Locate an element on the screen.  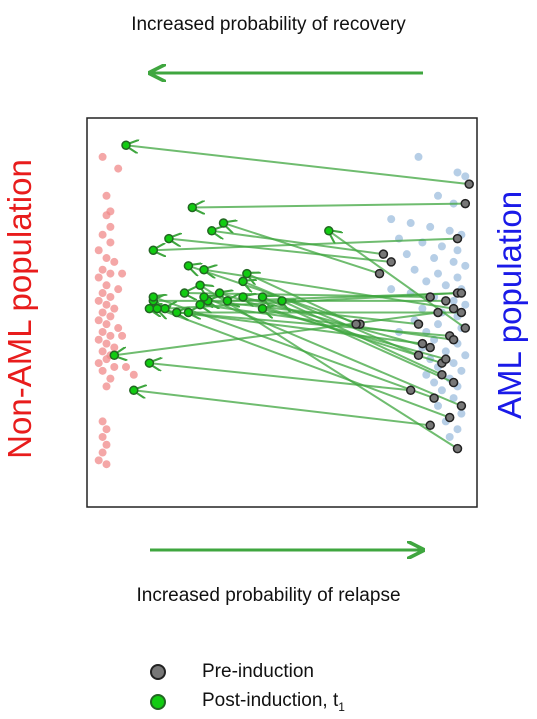
legend-post-text: Post-induction, t is located at coordinates (270, 701).